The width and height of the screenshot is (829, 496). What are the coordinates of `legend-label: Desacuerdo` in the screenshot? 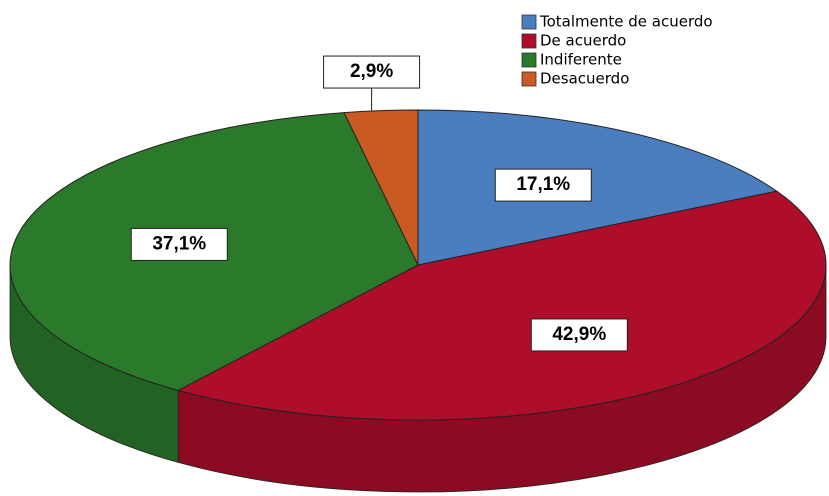 It's located at (584, 79).